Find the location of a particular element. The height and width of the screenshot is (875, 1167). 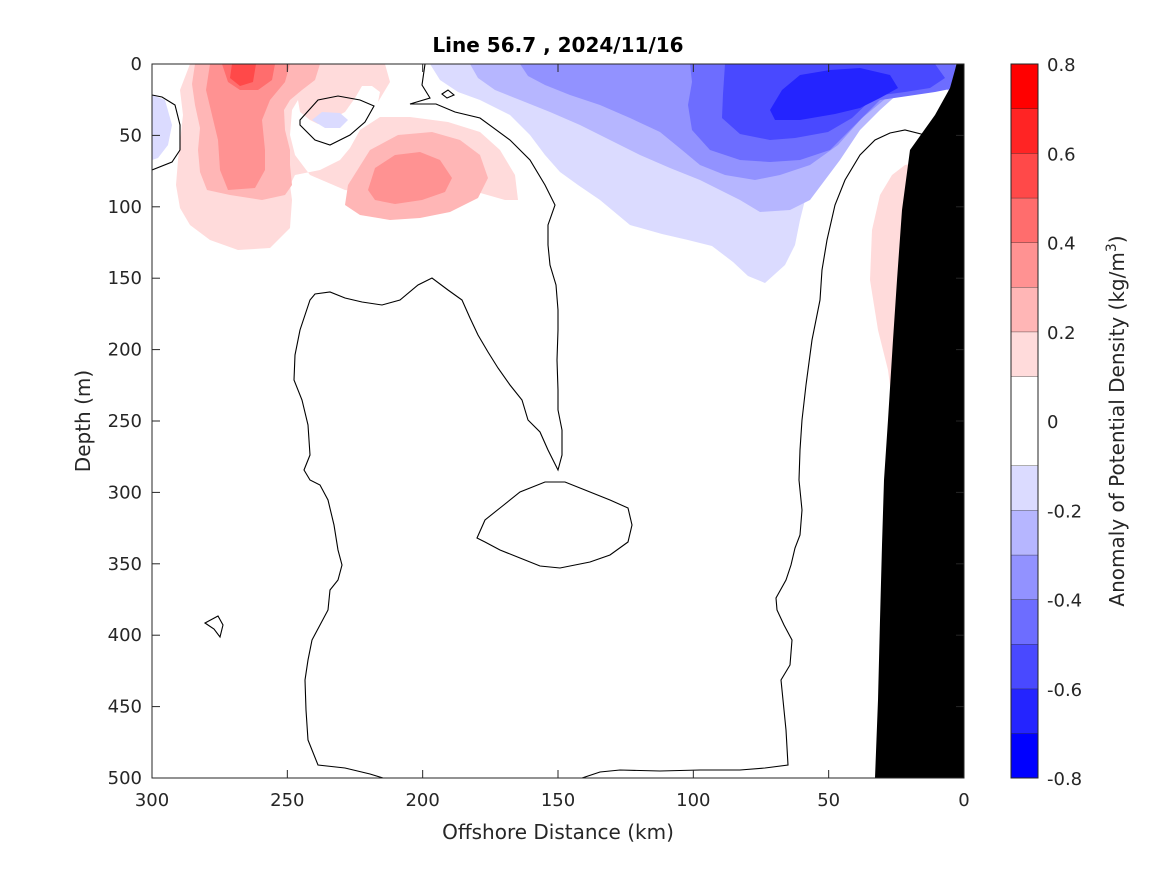

colorbar-tick-label: -0.2 is located at coordinates (1064, 511).